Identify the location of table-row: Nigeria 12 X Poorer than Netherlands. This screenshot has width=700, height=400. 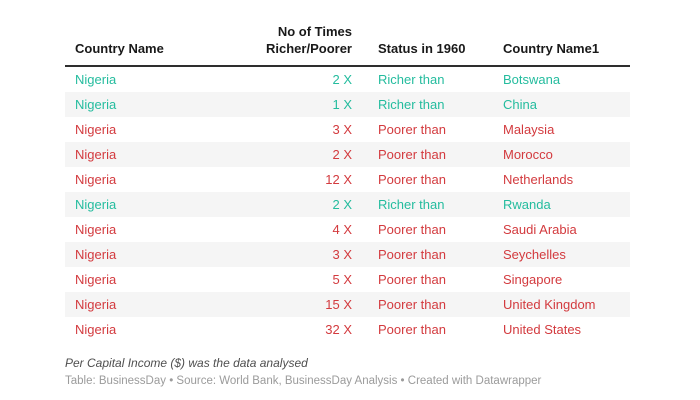
(347, 179).